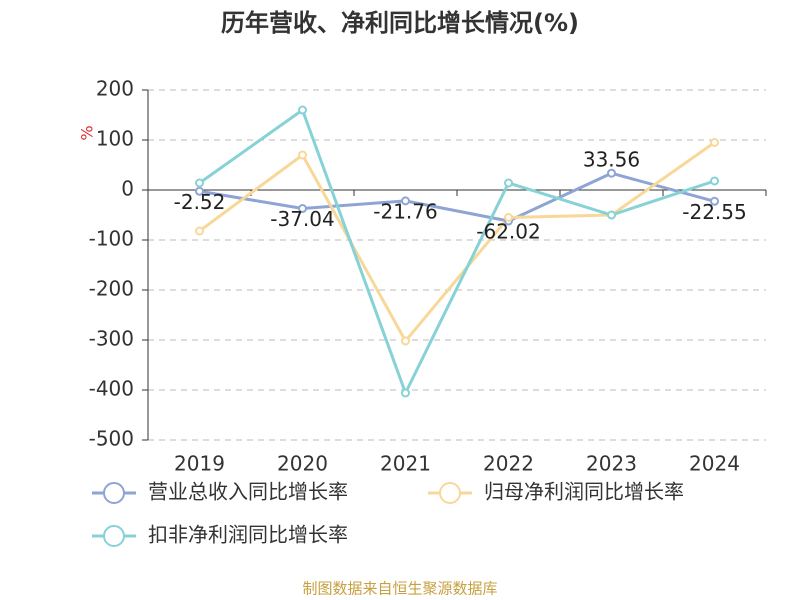 Image resolution: width=800 pixels, height=600 pixels. What do you see at coordinates (111, 289) in the screenshot?
I see `y-tick-label: -200` at bounding box center [111, 289].